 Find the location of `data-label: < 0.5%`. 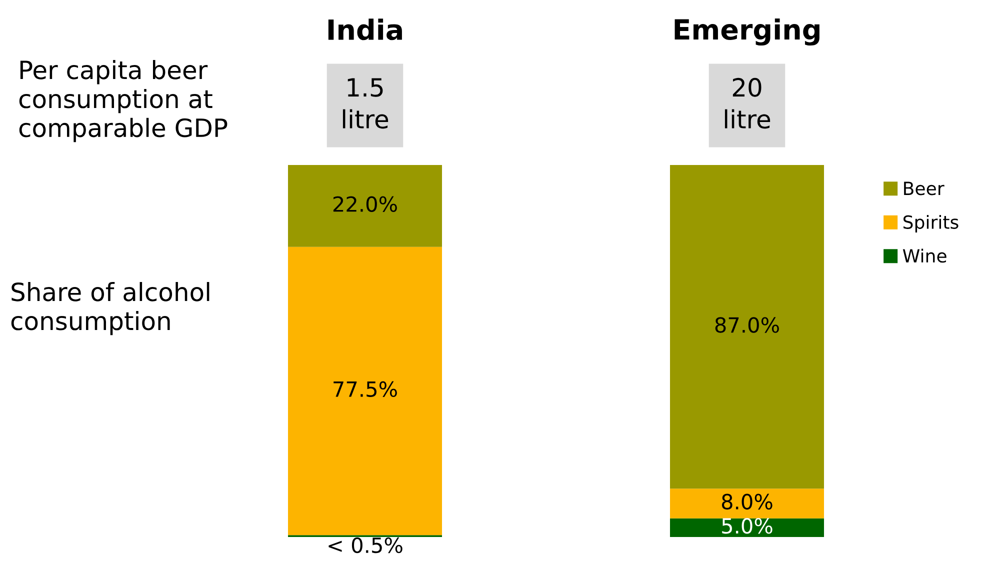

data-label: < 0.5% is located at coordinates (365, 545).